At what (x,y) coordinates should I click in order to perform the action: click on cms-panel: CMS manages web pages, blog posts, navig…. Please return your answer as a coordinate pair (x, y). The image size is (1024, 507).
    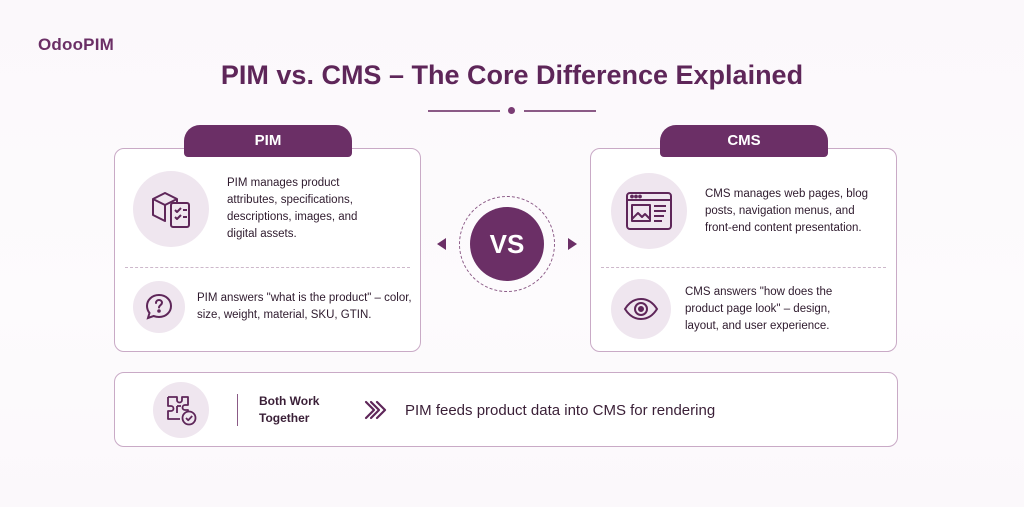
    Looking at the image, I should click on (743, 250).